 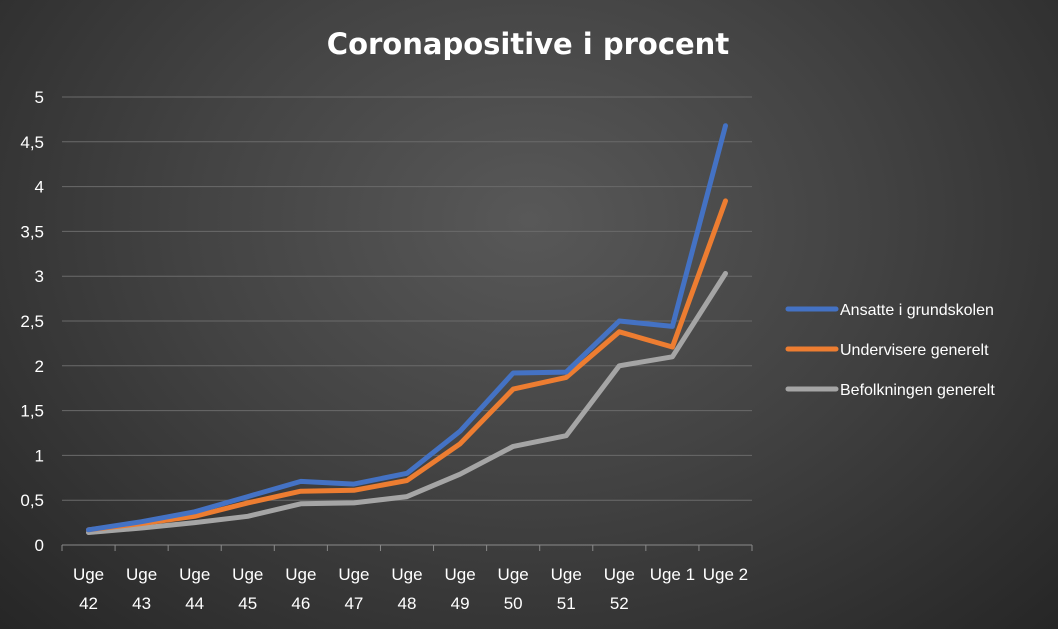 What do you see at coordinates (32, 500) in the screenshot?
I see `y-tick-label: 0,5` at bounding box center [32, 500].